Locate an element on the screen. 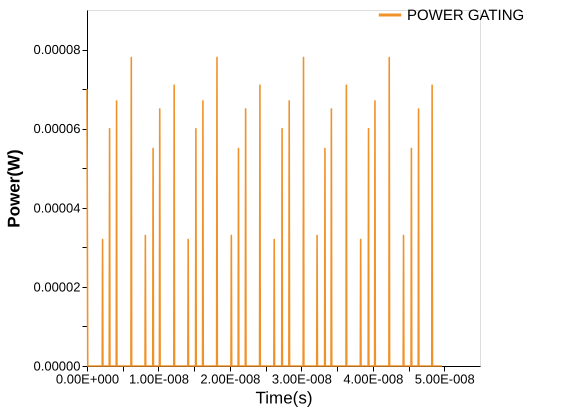  x-tick-label: 5.00E-008 is located at coordinates (444, 379).